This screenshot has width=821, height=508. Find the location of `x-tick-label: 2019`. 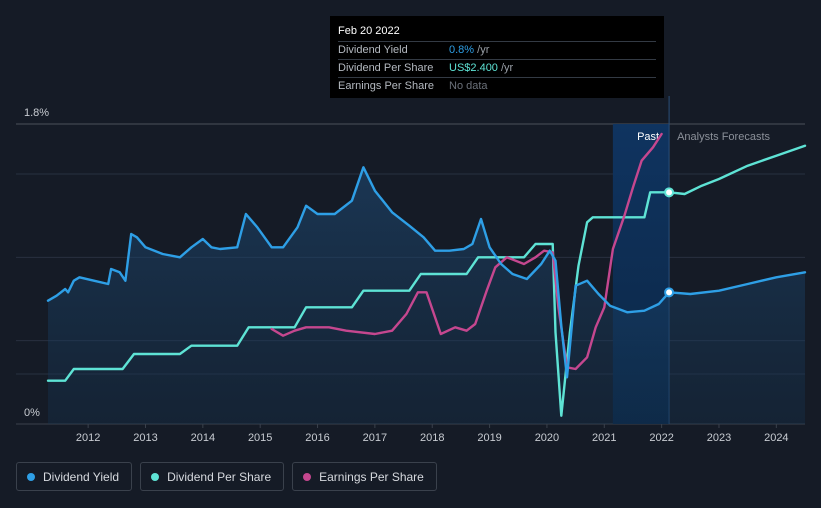

x-tick-label: 2019 is located at coordinates (489, 438).